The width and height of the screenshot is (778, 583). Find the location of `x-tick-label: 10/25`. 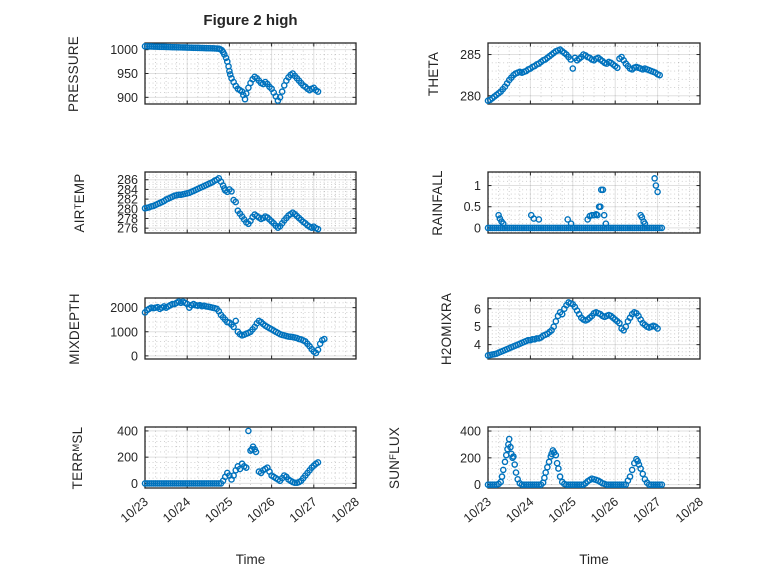

x-tick-label: 10/25 is located at coordinates (562, 510).